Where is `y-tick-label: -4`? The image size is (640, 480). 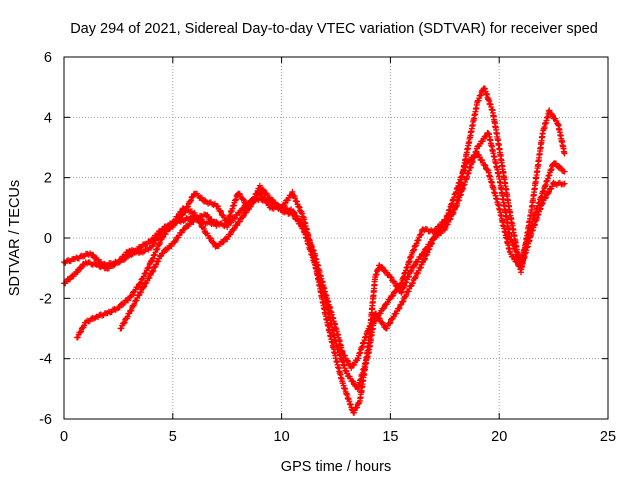 y-tick-label: -4 is located at coordinates (45, 360).